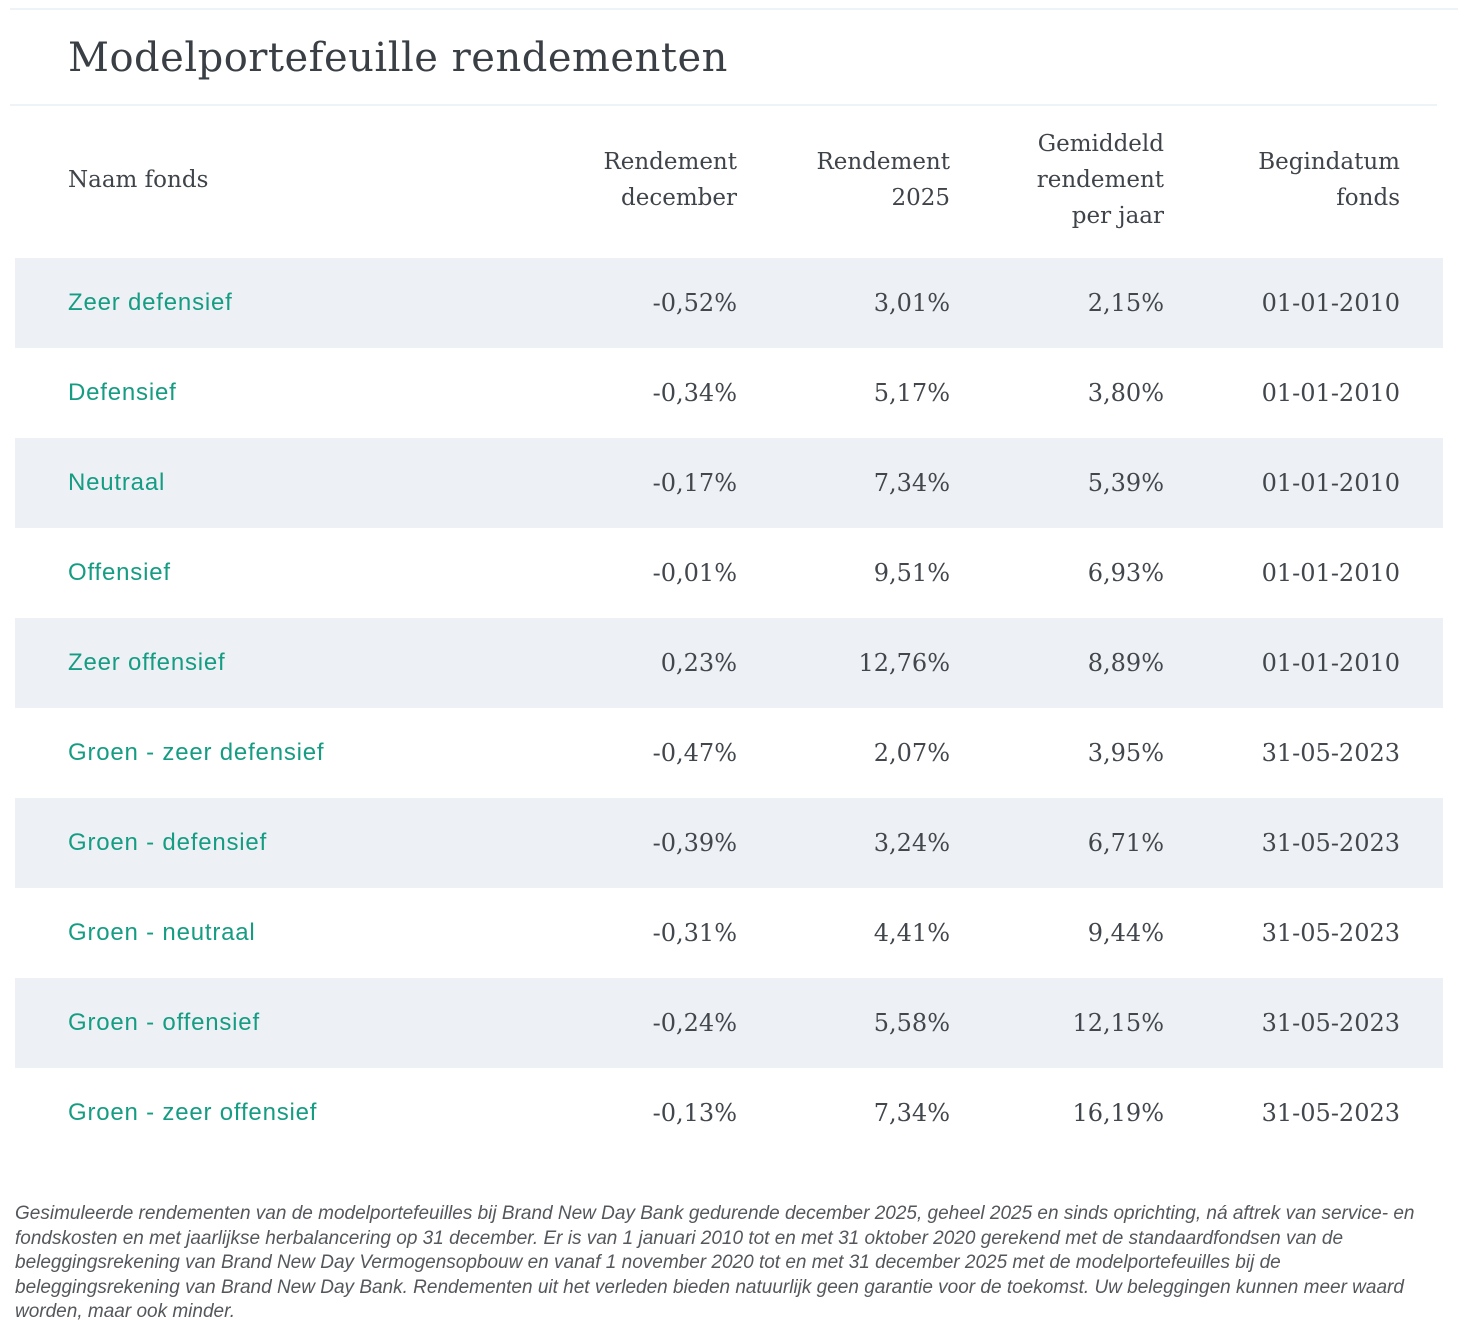 This screenshot has height=1335, width=1458. I want to click on rendement-2025-value: 3,01%, so click(911, 303).